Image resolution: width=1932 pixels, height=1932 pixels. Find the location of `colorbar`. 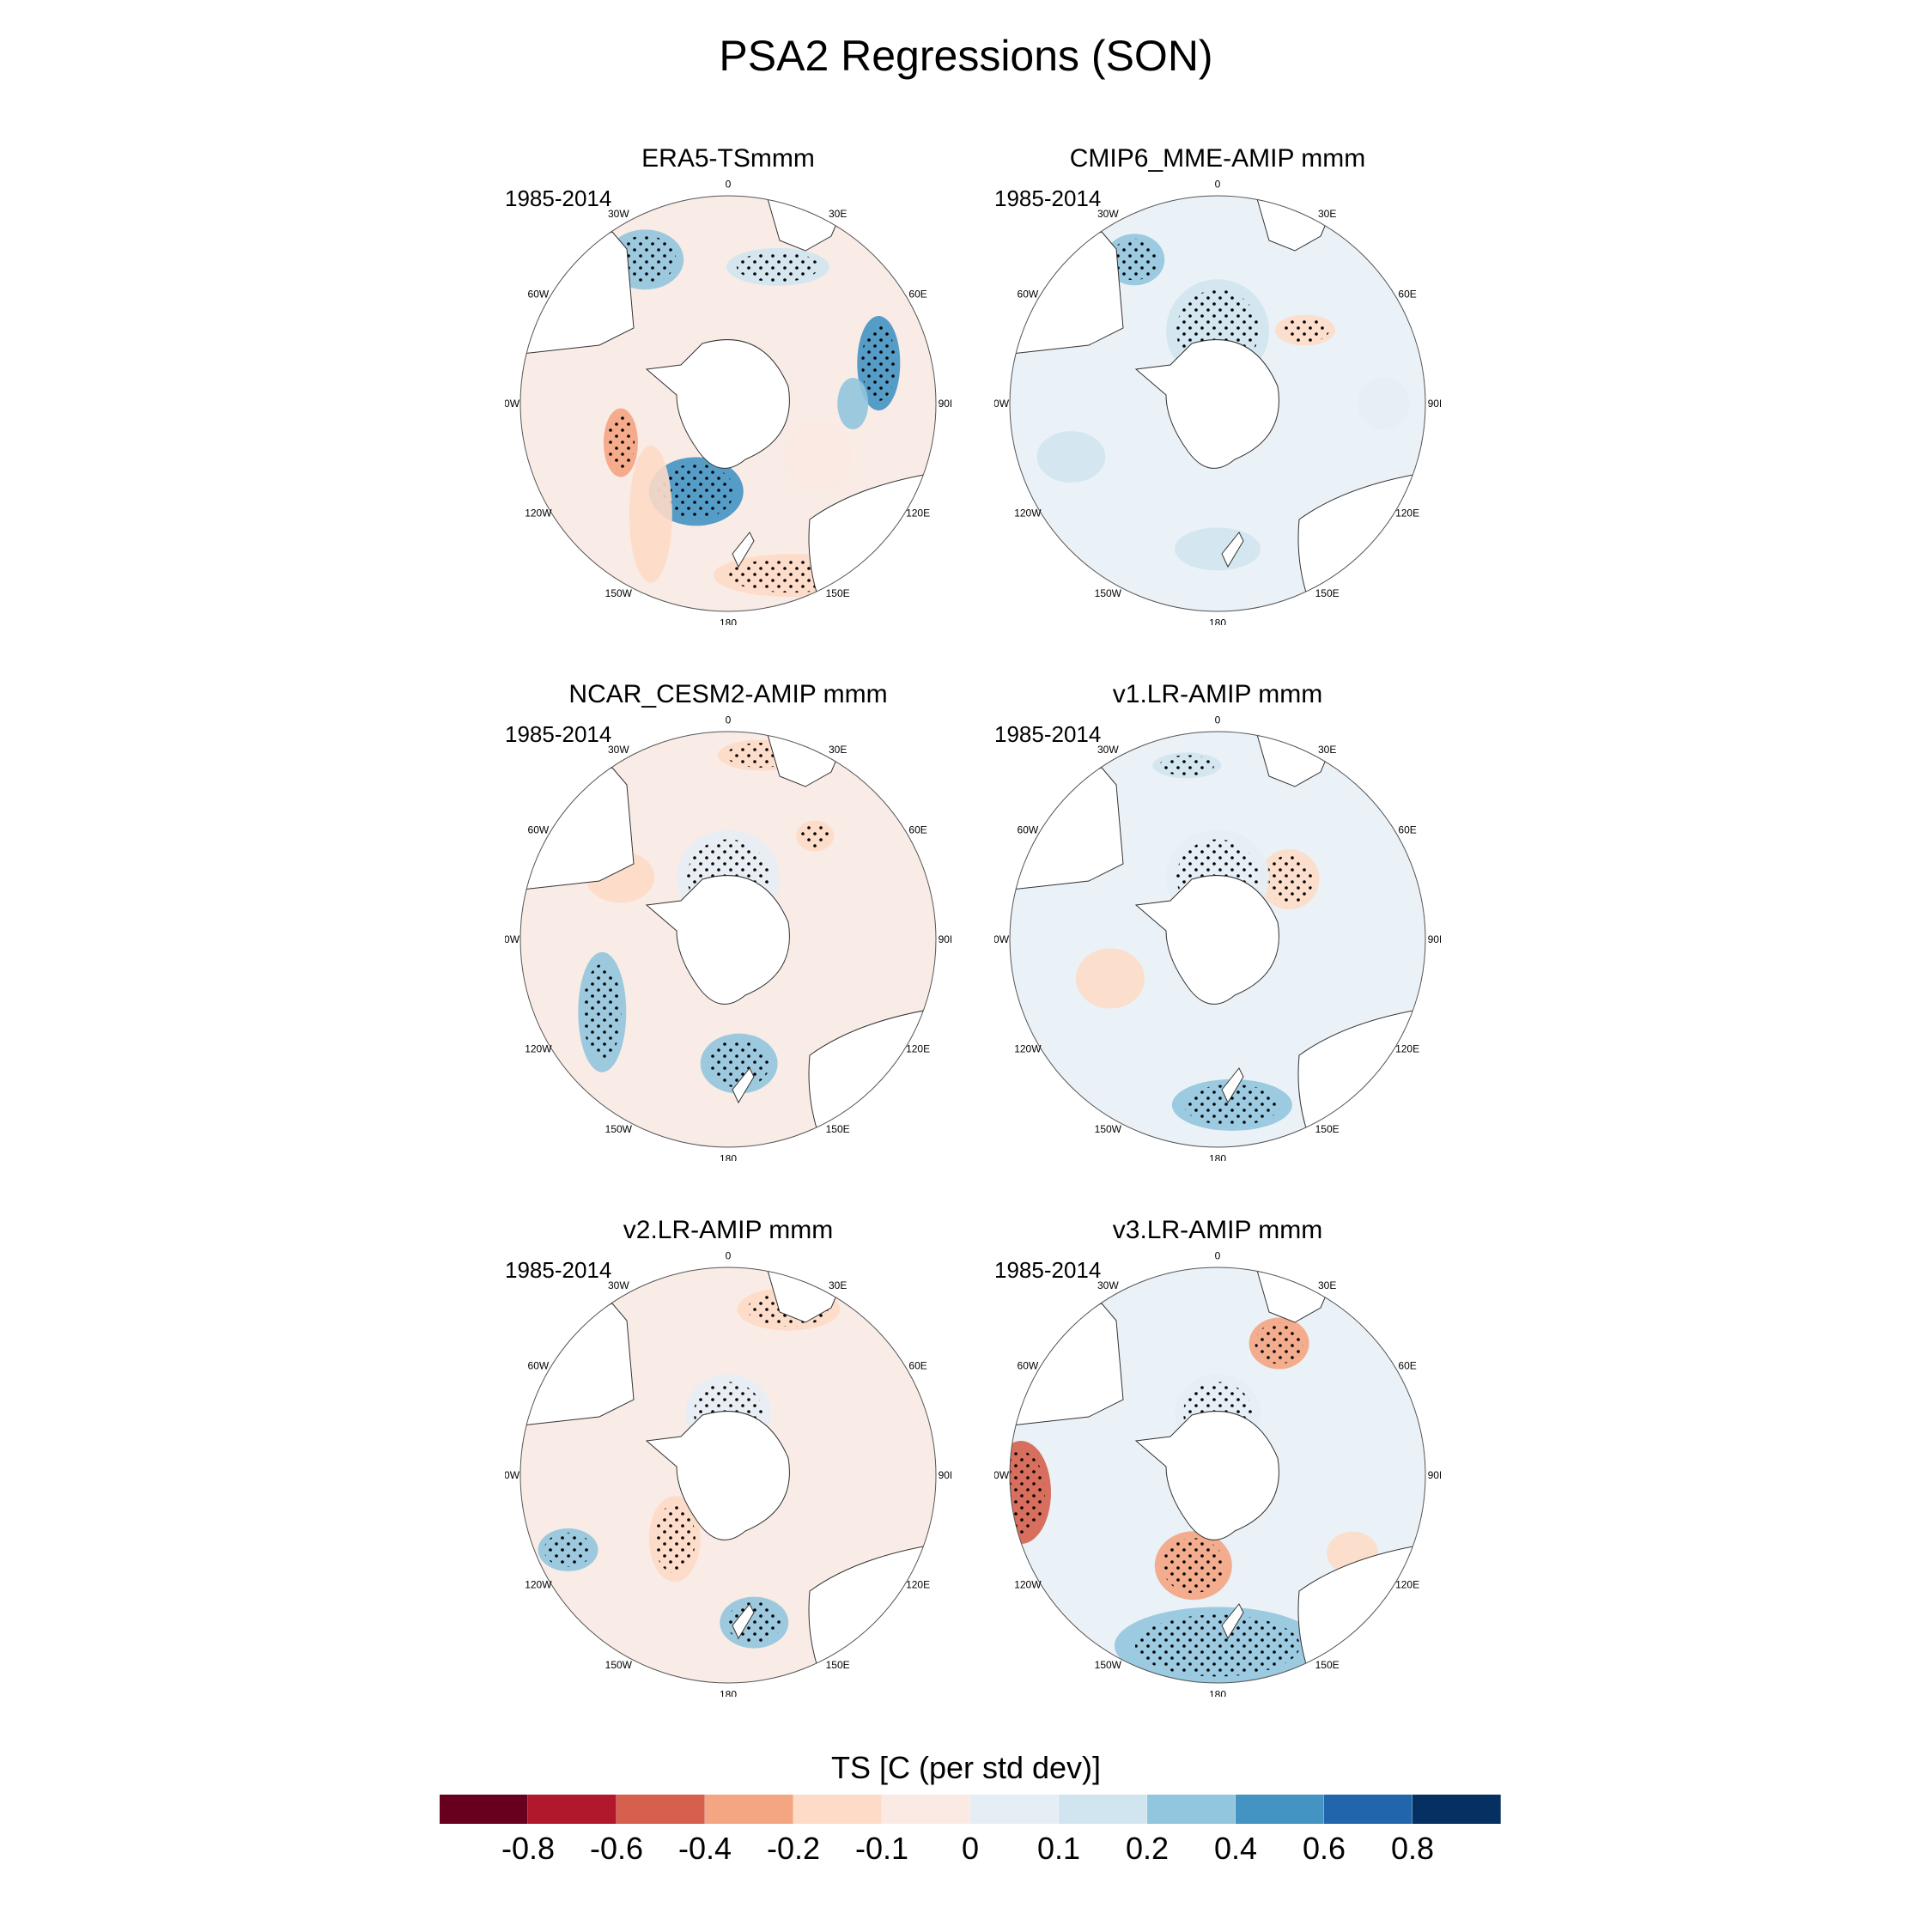

colorbar is located at coordinates (970, 1809).